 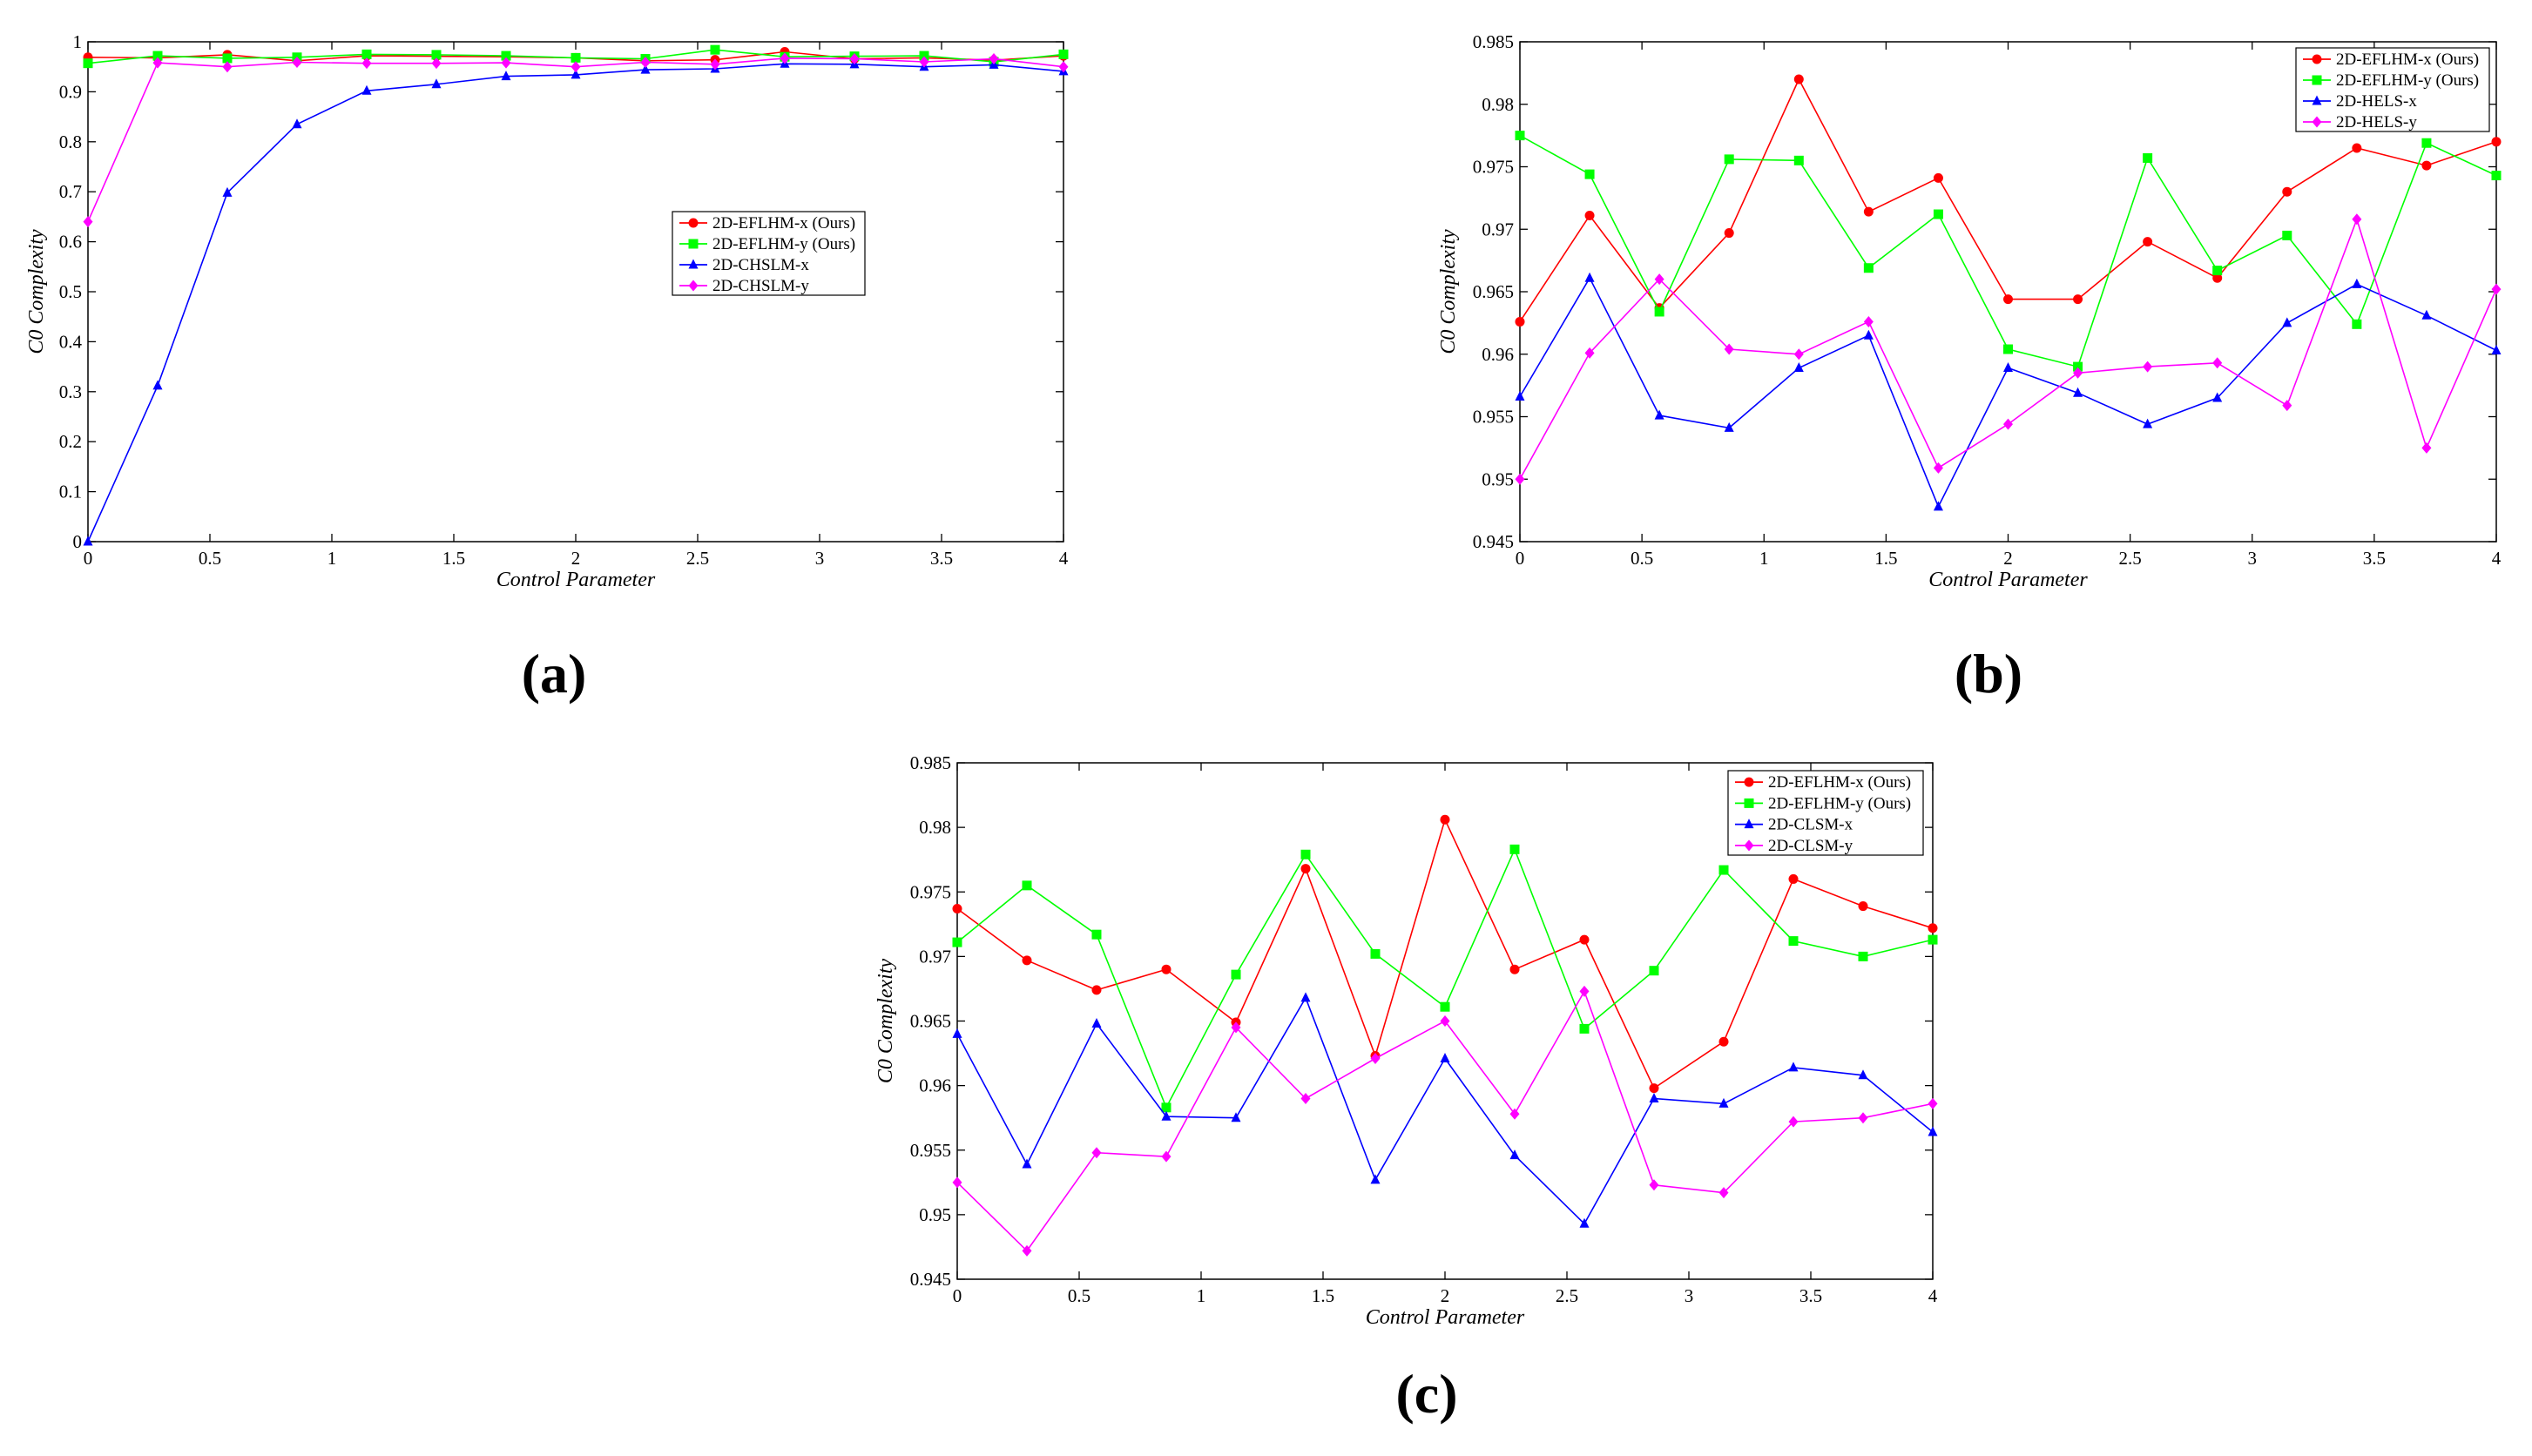 What do you see at coordinates (88, 558) in the screenshot?
I see `x-tick-label: 0` at bounding box center [88, 558].